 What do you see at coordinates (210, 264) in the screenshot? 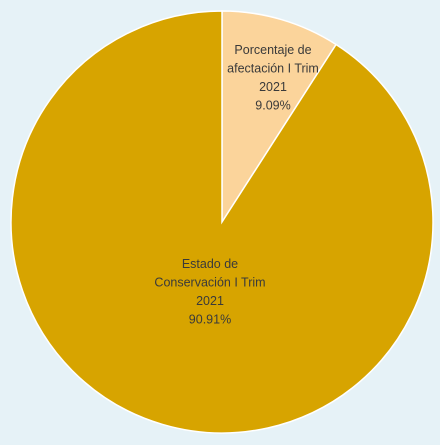
I see `pie-slice-category-label: Estado de` at bounding box center [210, 264].